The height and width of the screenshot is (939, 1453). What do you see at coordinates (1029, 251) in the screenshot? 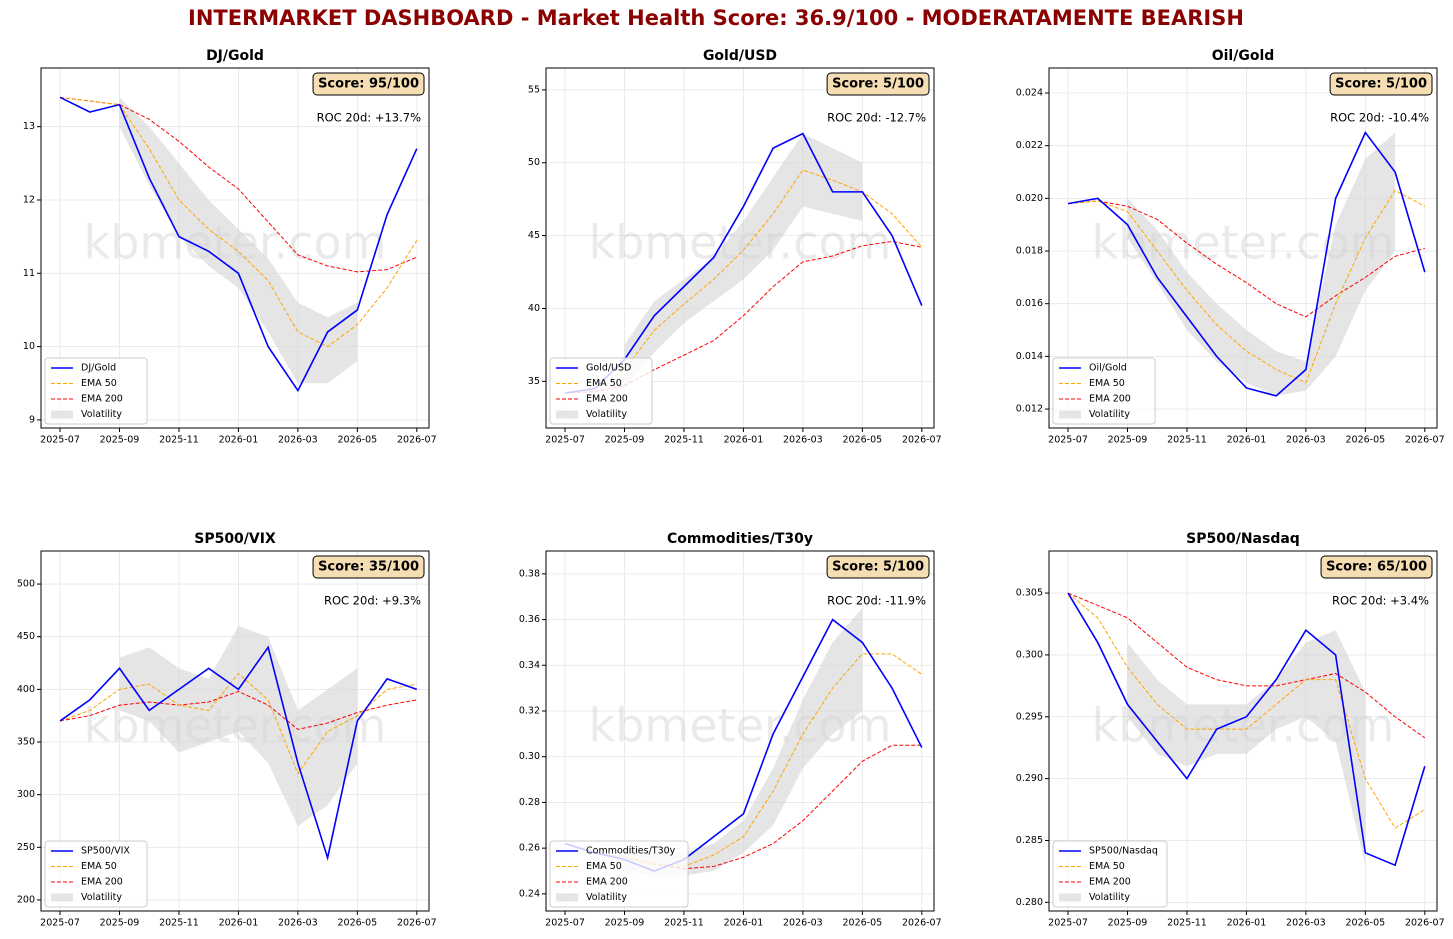
I see `y-tick-label: 0.018` at bounding box center [1029, 251].